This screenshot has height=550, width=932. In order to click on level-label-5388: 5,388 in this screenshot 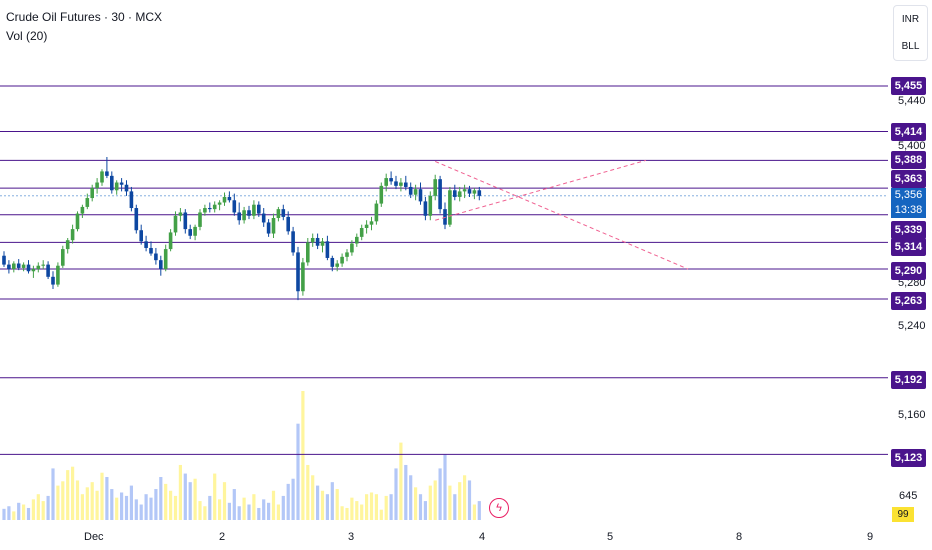, I will do `click(908, 160)`.